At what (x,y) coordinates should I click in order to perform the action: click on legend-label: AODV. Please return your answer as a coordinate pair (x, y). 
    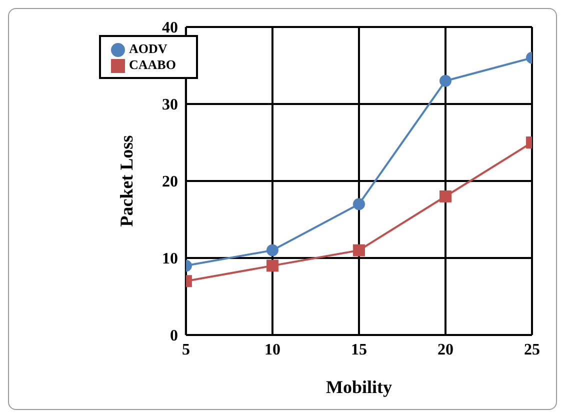
    Looking at the image, I should click on (148, 48).